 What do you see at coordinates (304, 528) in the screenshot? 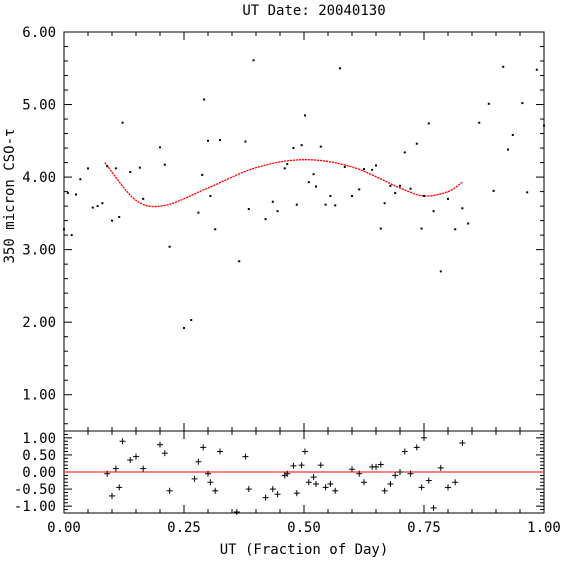
I see `x-tick-label: 0.50` at bounding box center [304, 528].